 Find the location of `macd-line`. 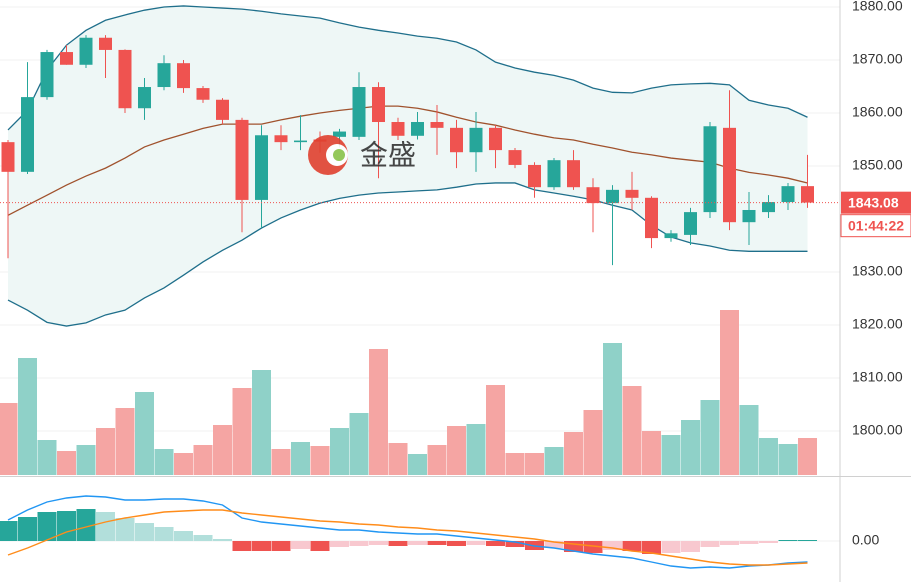

macd-line is located at coordinates (407, 537).